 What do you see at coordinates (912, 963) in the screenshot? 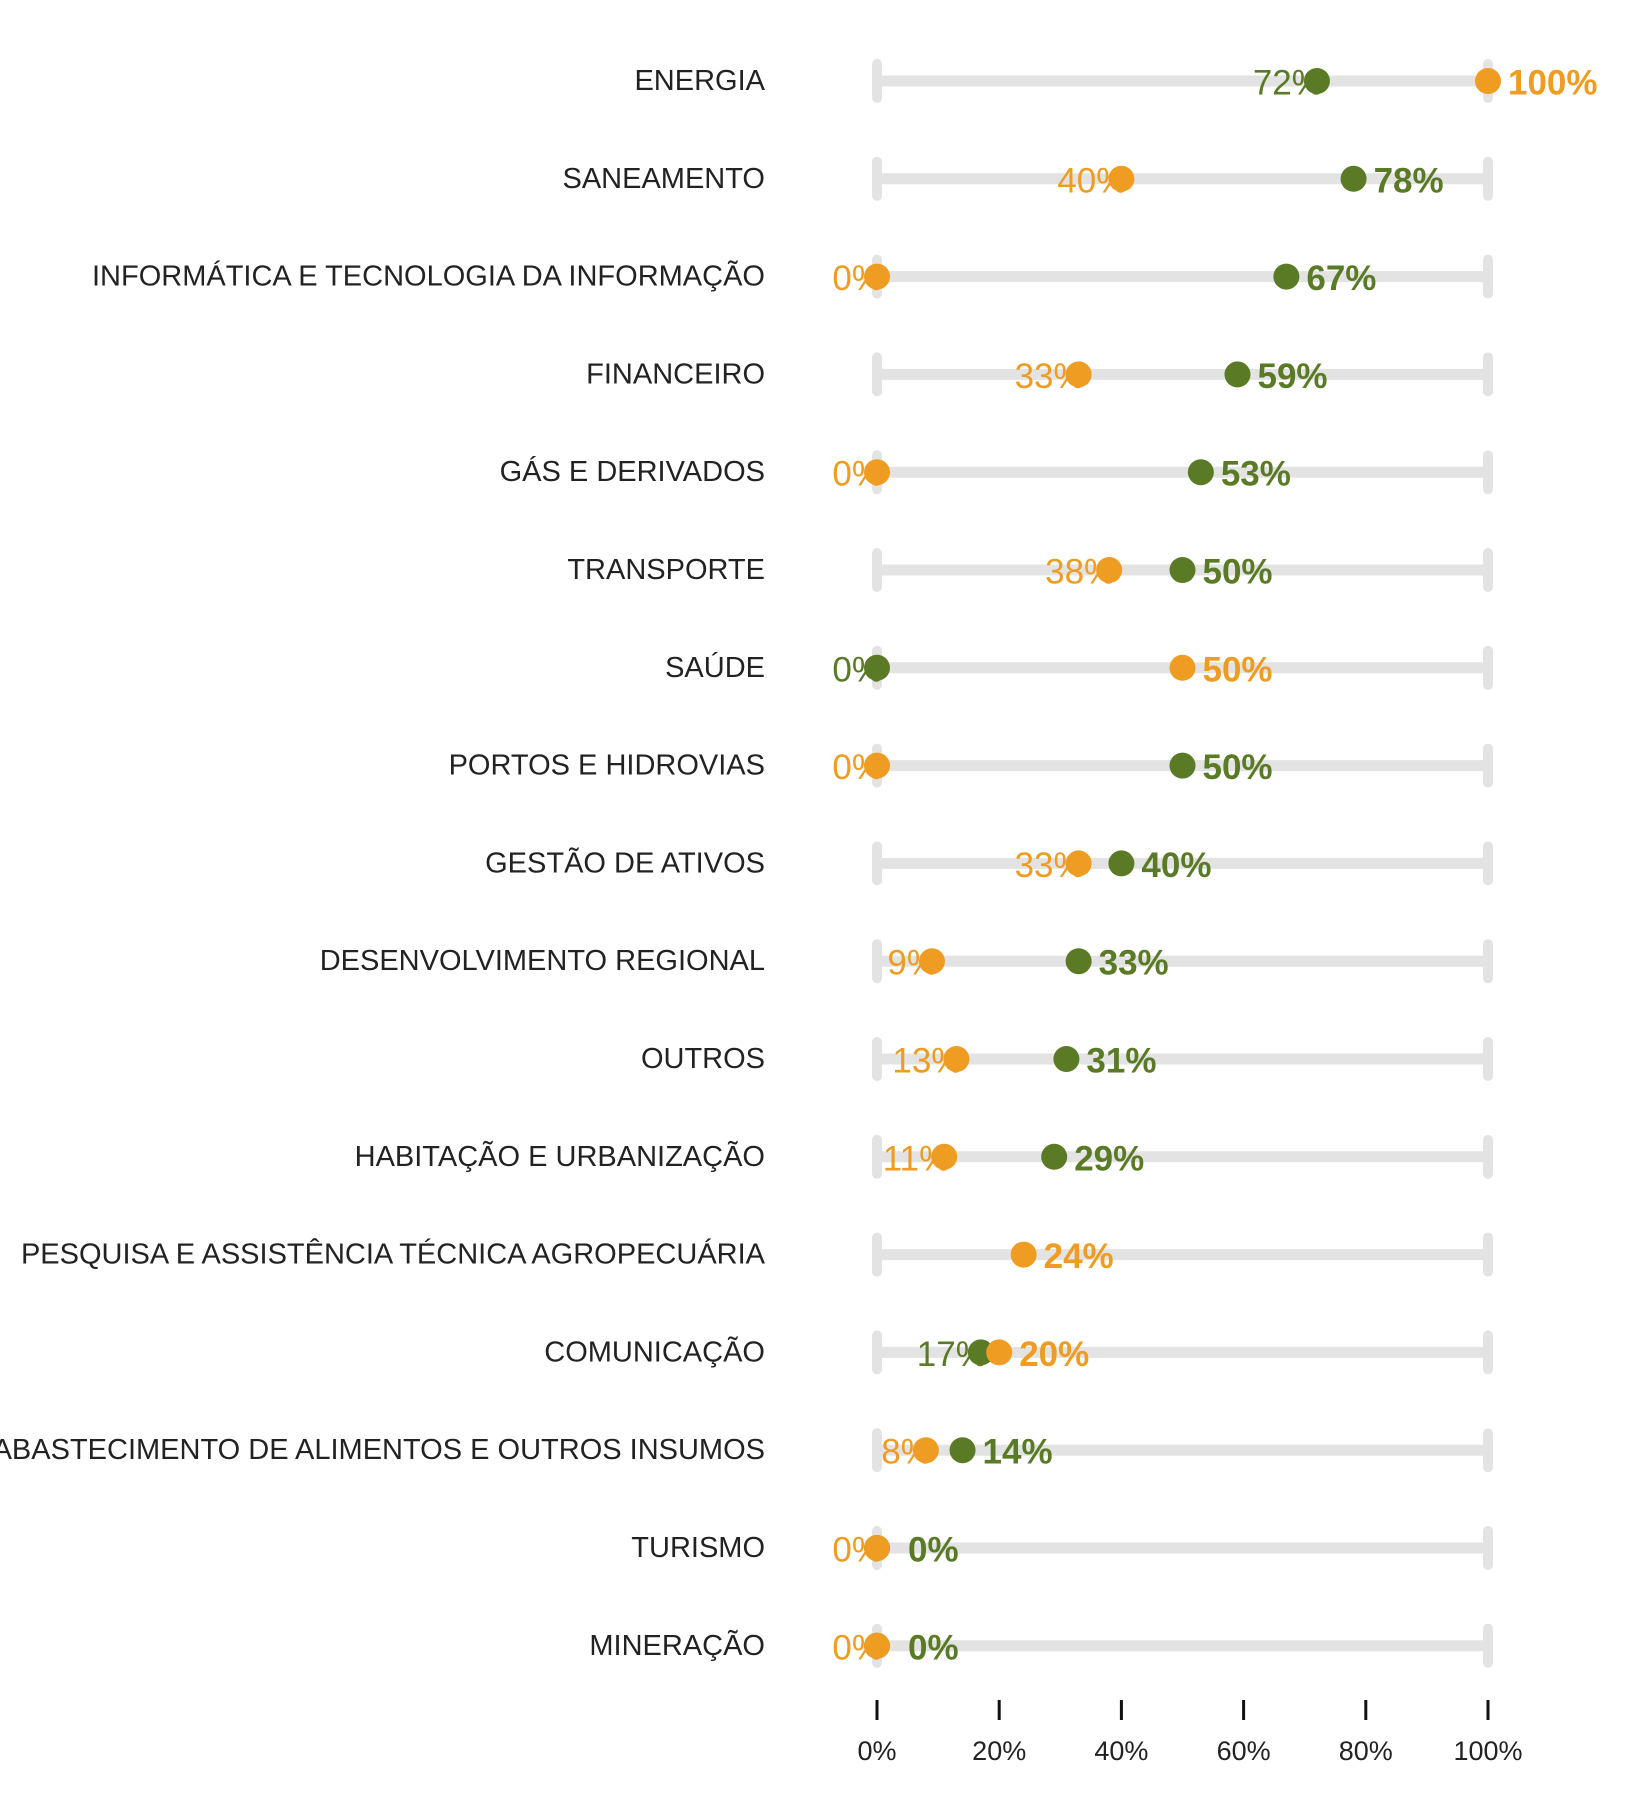
I see `value-label-orange: 9%` at bounding box center [912, 963].